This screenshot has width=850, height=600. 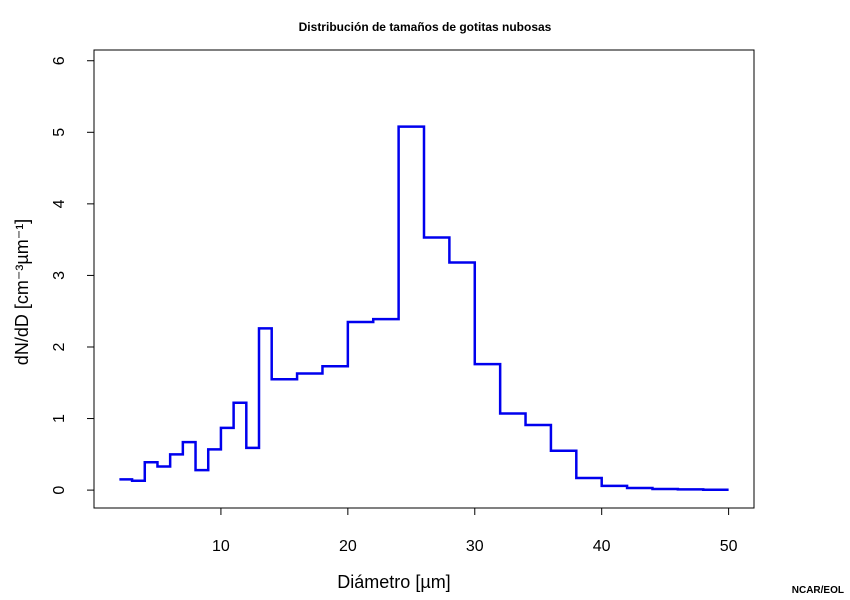 What do you see at coordinates (602, 546) in the screenshot?
I see `x-tick-label: 40` at bounding box center [602, 546].